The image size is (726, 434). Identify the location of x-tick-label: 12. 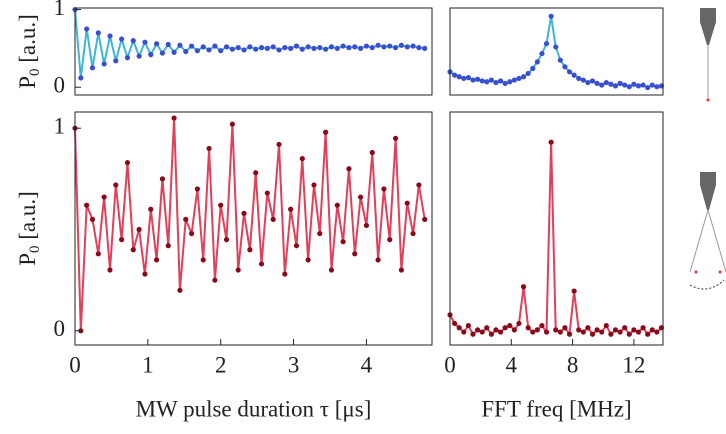
(633, 364).